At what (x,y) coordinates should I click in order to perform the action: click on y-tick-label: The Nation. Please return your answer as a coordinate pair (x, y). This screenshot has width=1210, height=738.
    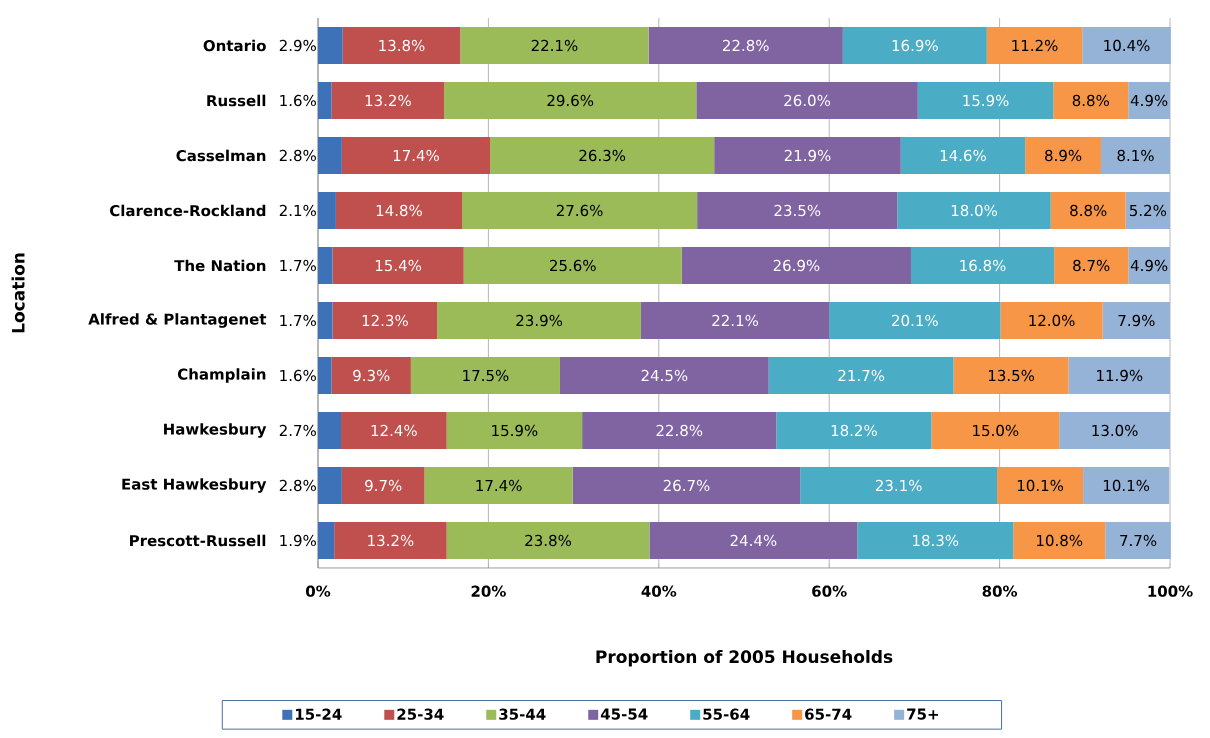
    Looking at the image, I should click on (220, 265).